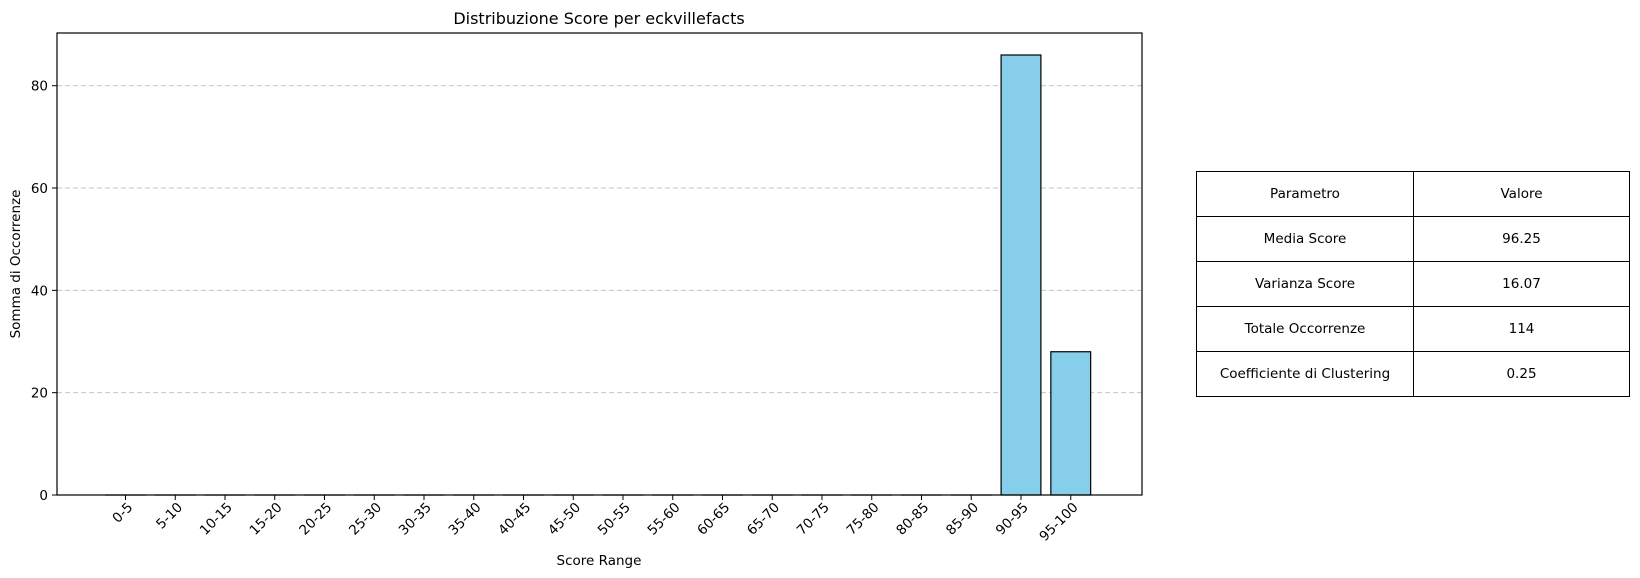 The image size is (1640, 578). I want to click on x-tick-label: 35-40, so click(465, 519).